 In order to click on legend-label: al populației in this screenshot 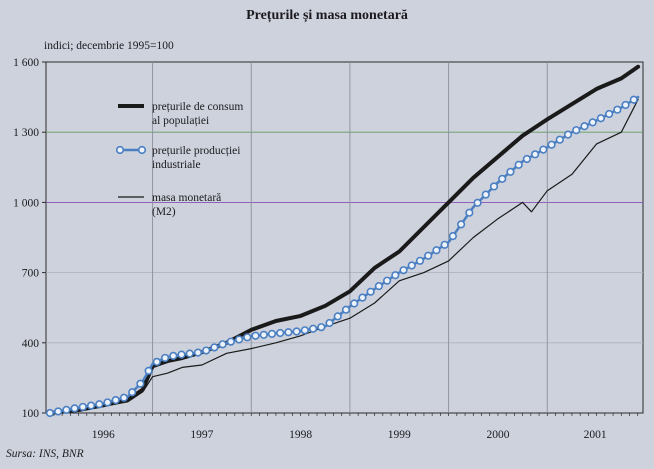, I will do `click(180, 121)`.